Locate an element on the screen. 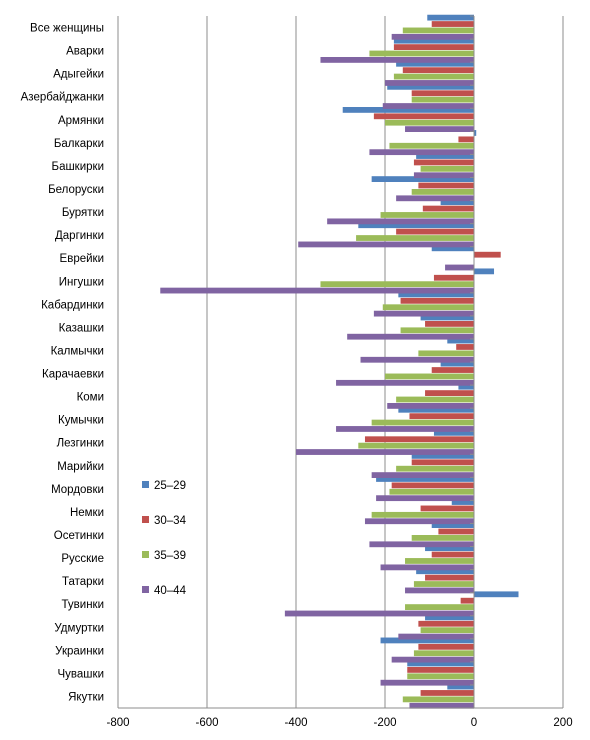 This screenshot has width=590, height=740. category-label: Армянки is located at coordinates (81, 121).